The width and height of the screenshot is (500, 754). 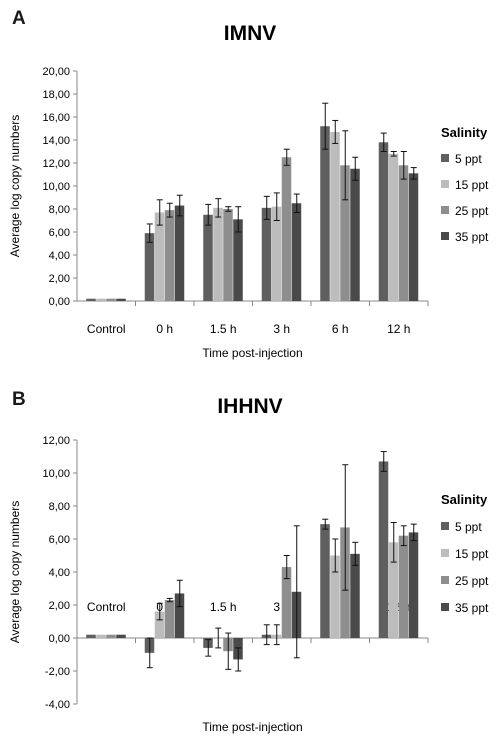 I want to click on c1-y-tick-label: 8,00, so click(x=59, y=507).